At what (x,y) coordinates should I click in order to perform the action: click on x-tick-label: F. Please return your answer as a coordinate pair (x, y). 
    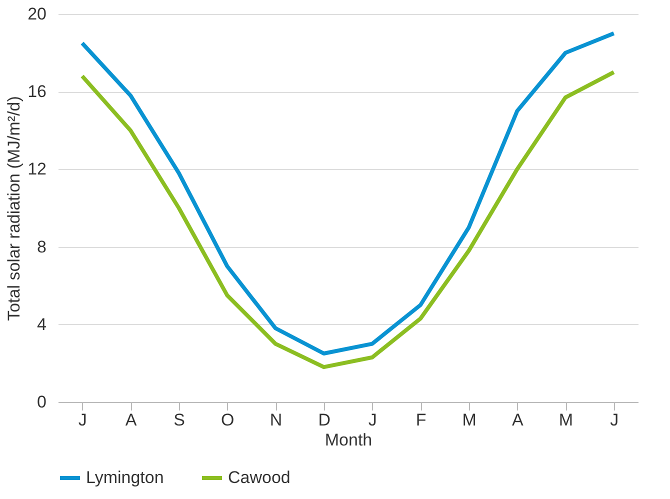
    Looking at the image, I should click on (421, 420).